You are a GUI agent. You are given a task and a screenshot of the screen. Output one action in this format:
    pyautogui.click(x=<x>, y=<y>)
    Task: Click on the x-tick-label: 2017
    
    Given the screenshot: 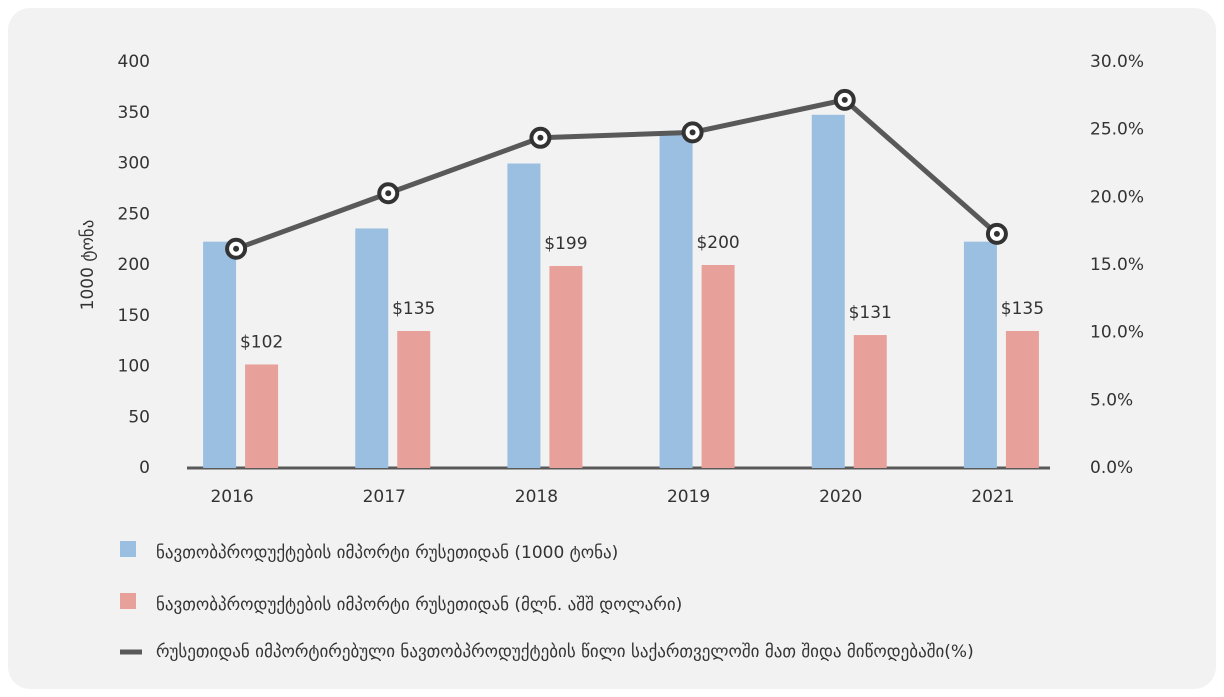 What is the action you would take?
    pyautogui.click(x=384, y=497)
    